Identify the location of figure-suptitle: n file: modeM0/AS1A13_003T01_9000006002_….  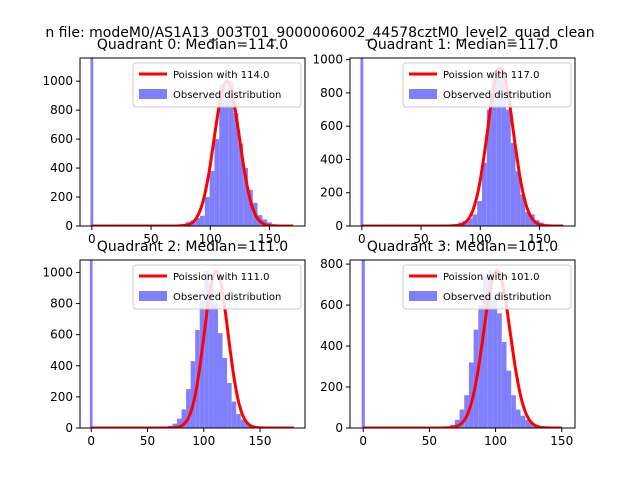
(319, 33).